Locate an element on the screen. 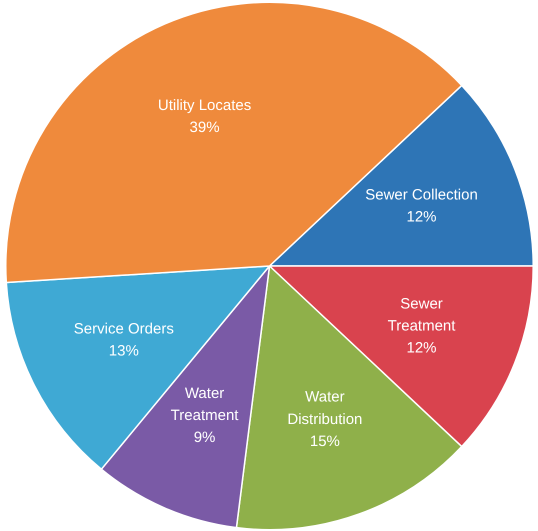 This screenshot has width=538, height=531. slice-label: Sewer Treatment is located at coordinates (422, 314).